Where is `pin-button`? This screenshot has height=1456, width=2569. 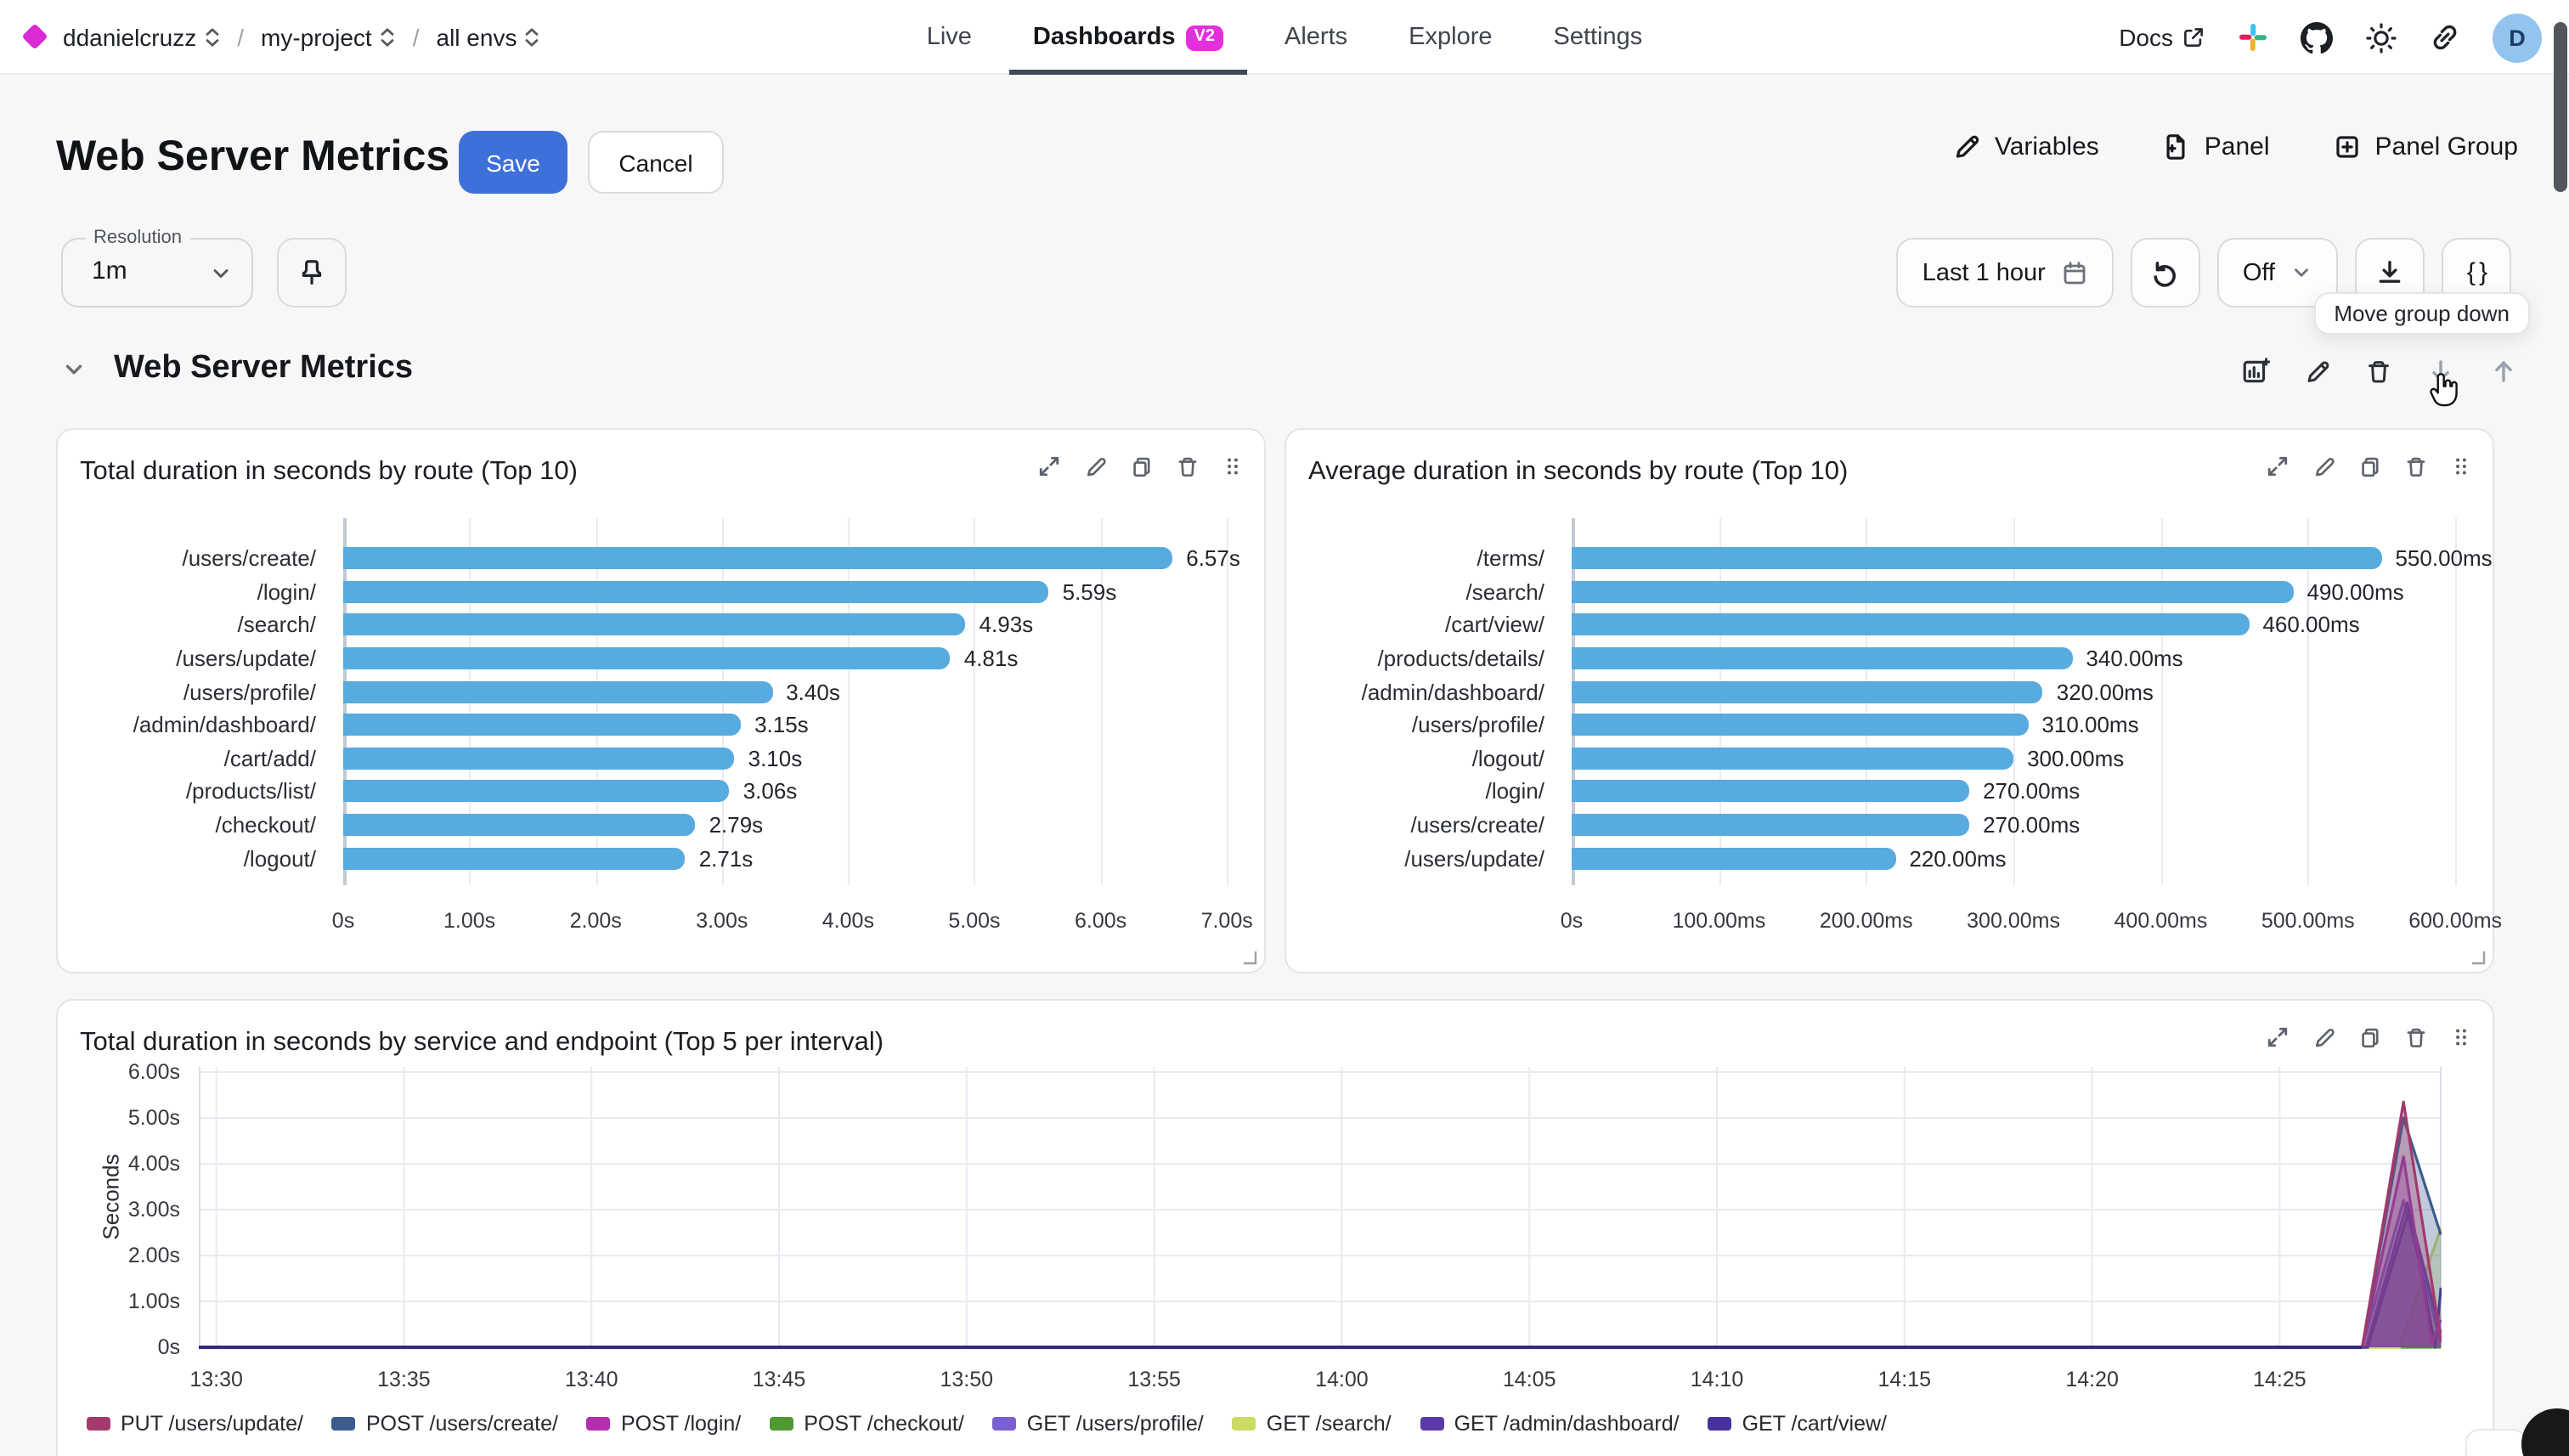 pin-button is located at coordinates (312, 273).